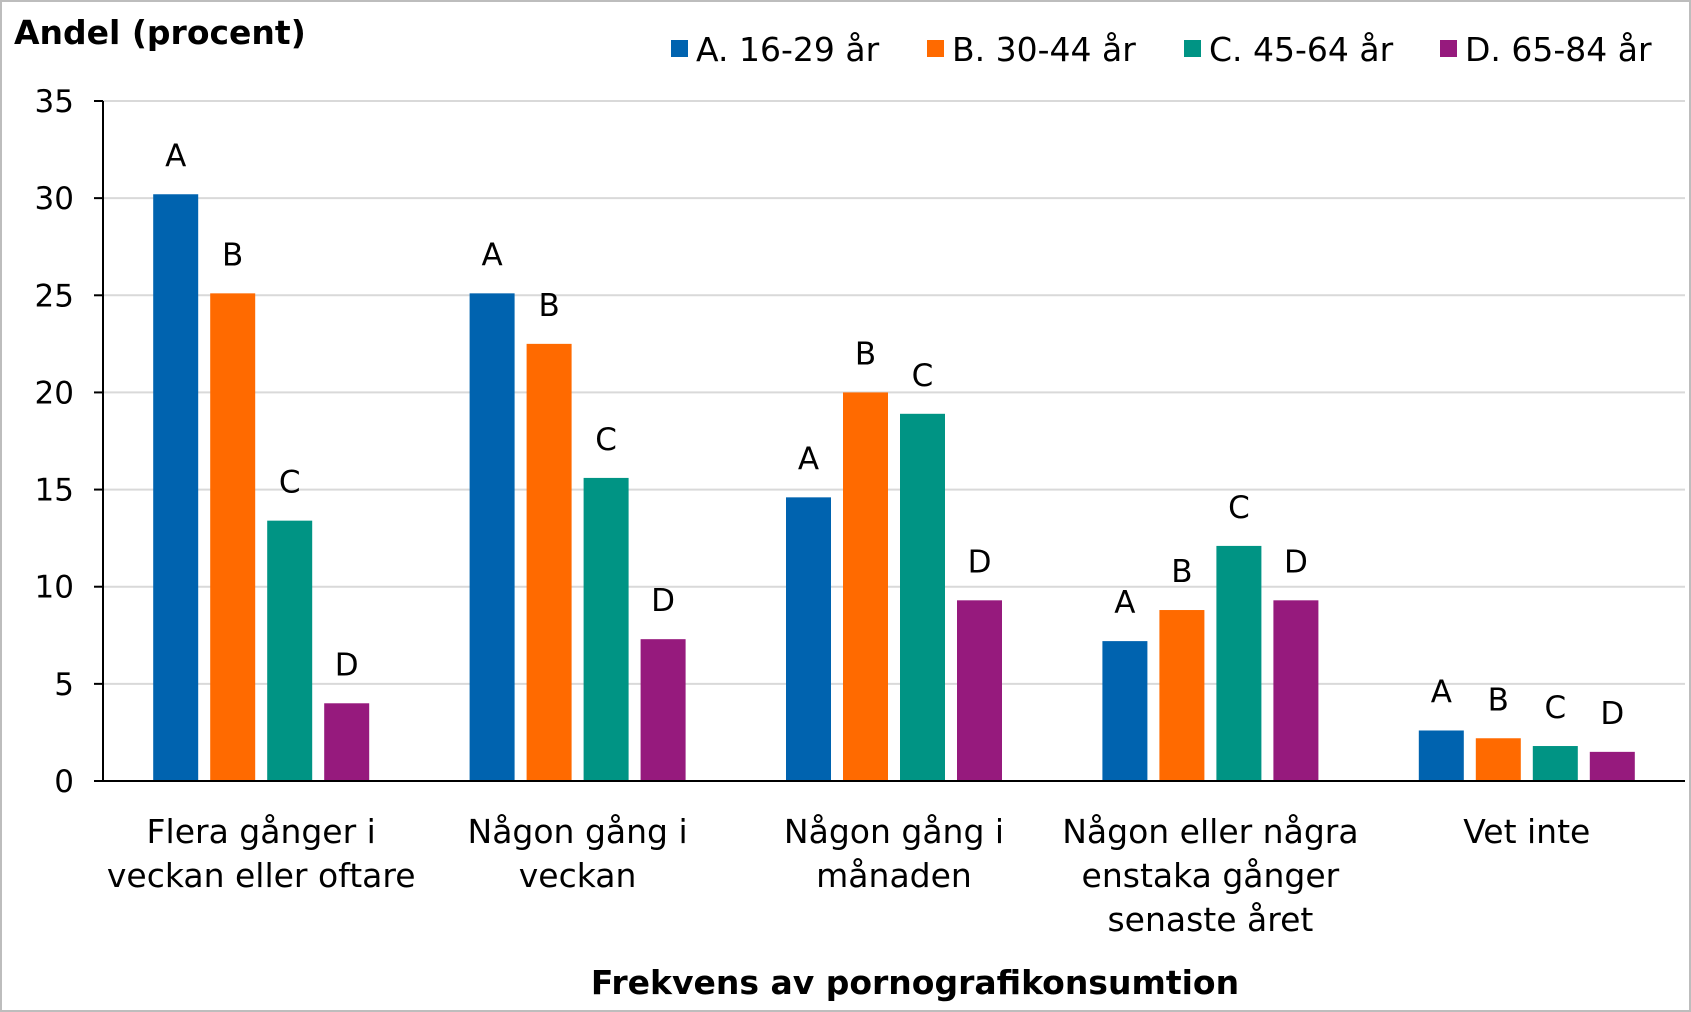  What do you see at coordinates (894, 853) in the screenshot?
I see `x-category-label: Någon gång i månaden` at bounding box center [894, 853].